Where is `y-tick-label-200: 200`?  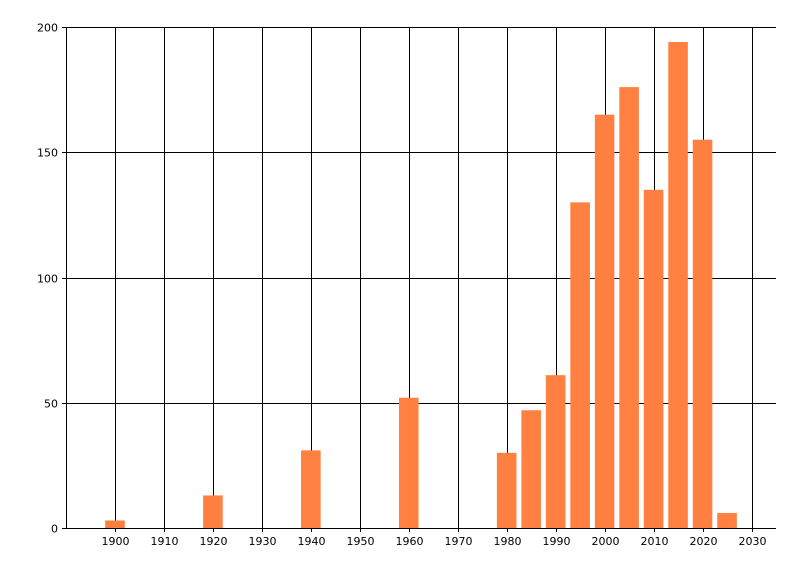
y-tick-label-200: 200 is located at coordinates (47, 28).